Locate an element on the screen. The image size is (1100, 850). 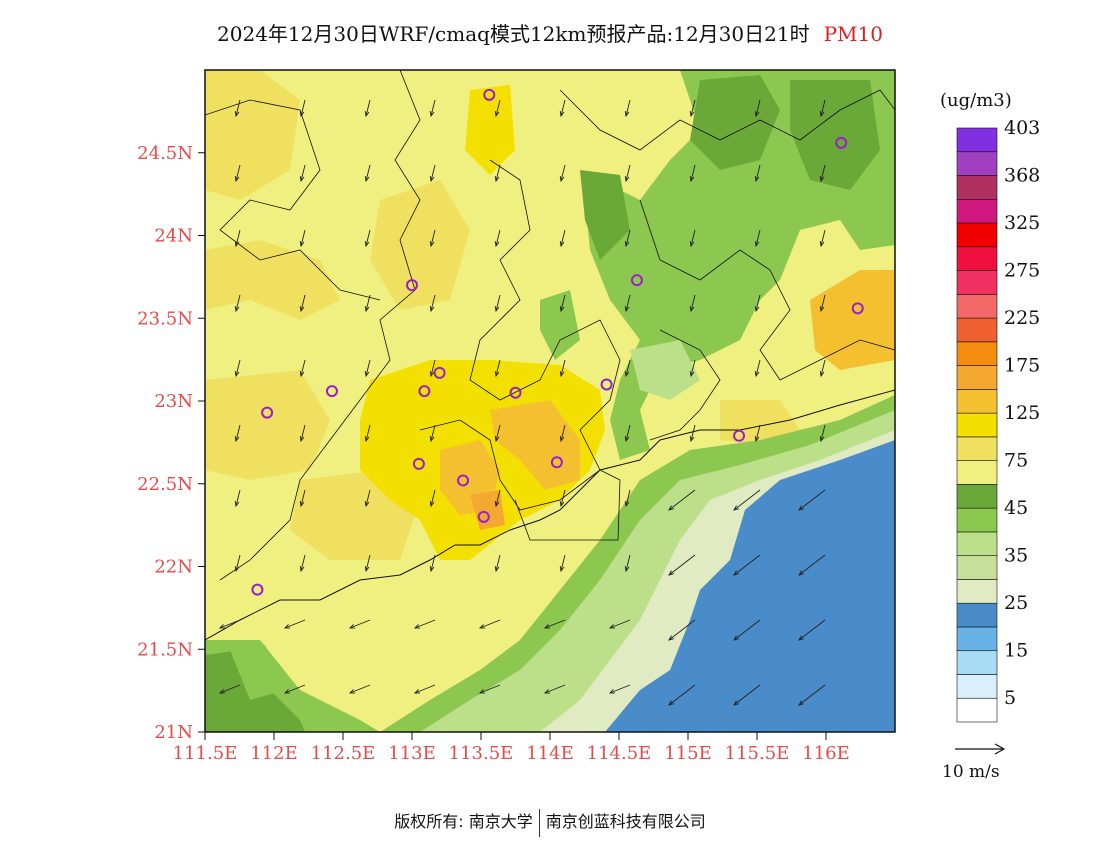
y-tick-label: 23.5N is located at coordinates (165, 318).